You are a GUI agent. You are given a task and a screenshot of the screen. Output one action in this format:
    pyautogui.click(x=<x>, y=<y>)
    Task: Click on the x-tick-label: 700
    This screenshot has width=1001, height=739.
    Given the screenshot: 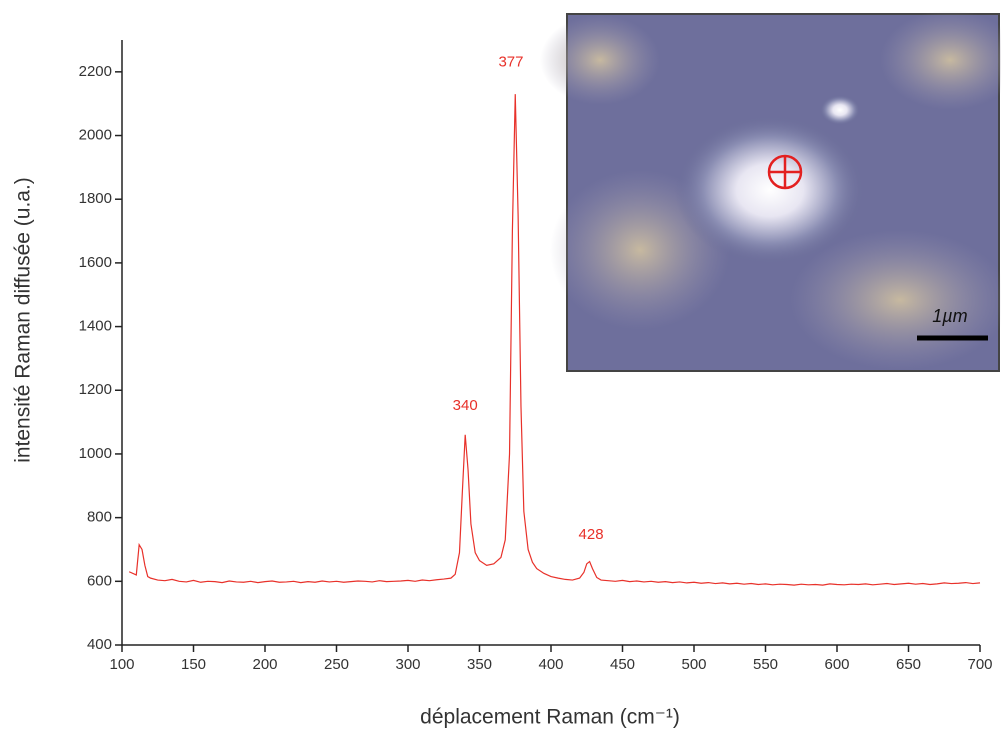 What is the action you would take?
    pyautogui.click(x=979, y=664)
    